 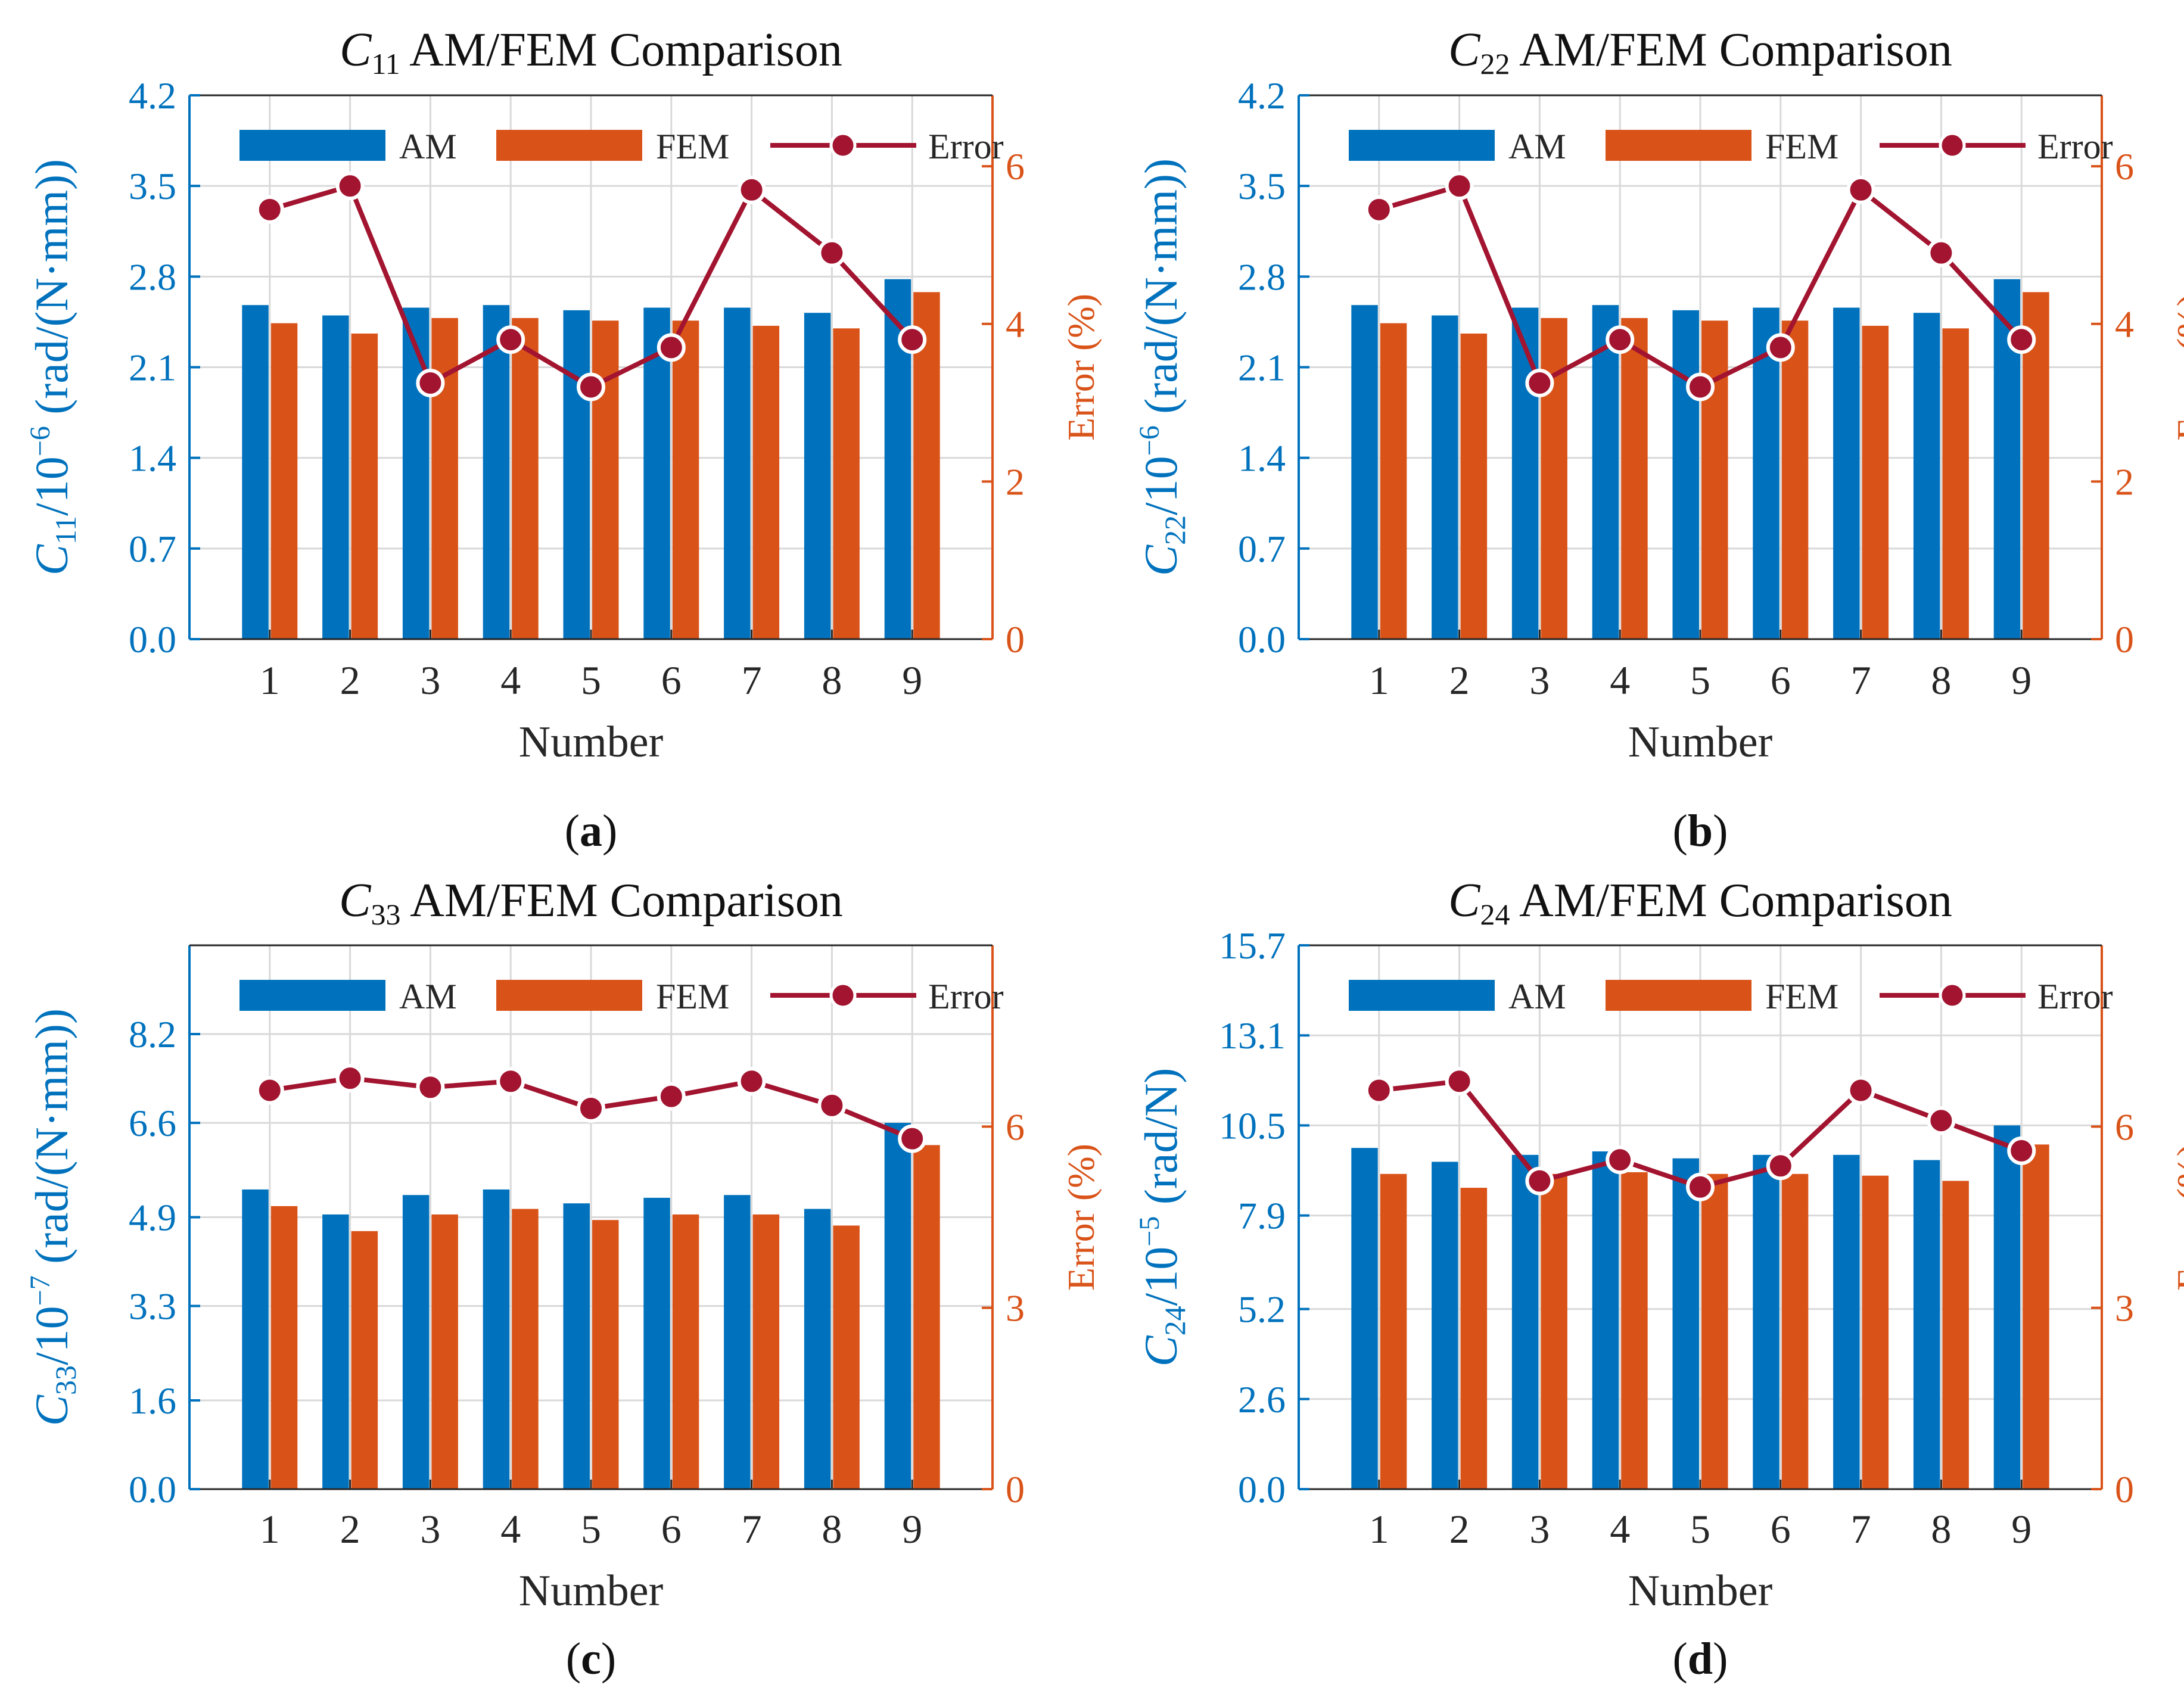 What do you see at coordinates (1262, 1216) in the screenshot?
I see `left-tick-label: 7.9` at bounding box center [1262, 1216].